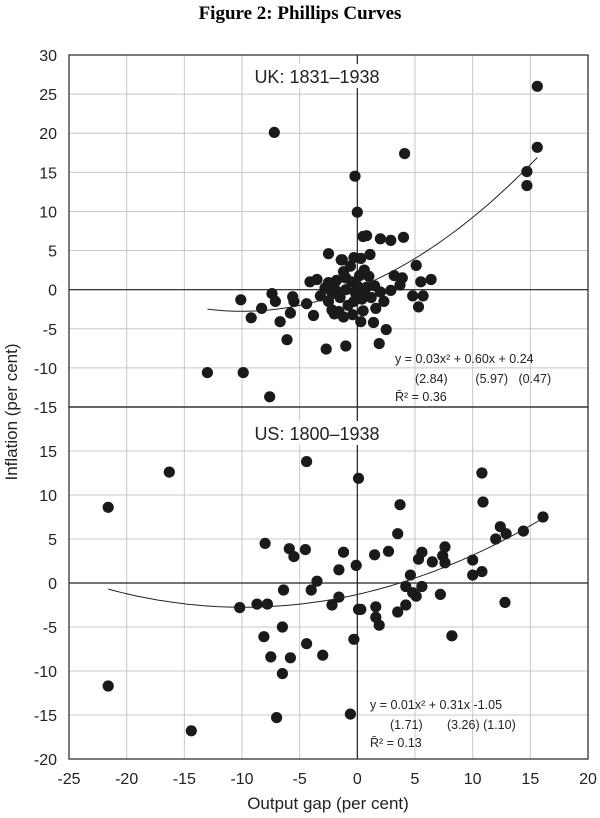 The height and width of the screenshot is (818, 600). Describe the element at coordinates (50, 330) in the screenshot. I see `y-tick-label: -5` at that location.